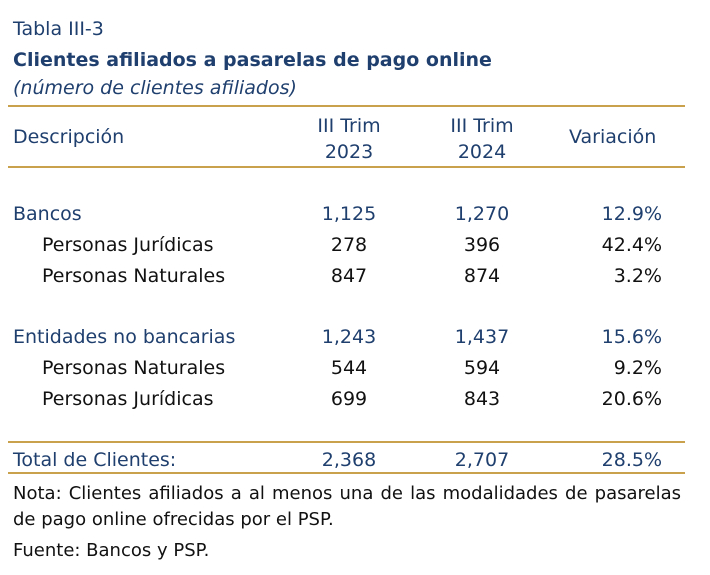  I want to click on header-2023: III Trim 2023, so click(349, 139).